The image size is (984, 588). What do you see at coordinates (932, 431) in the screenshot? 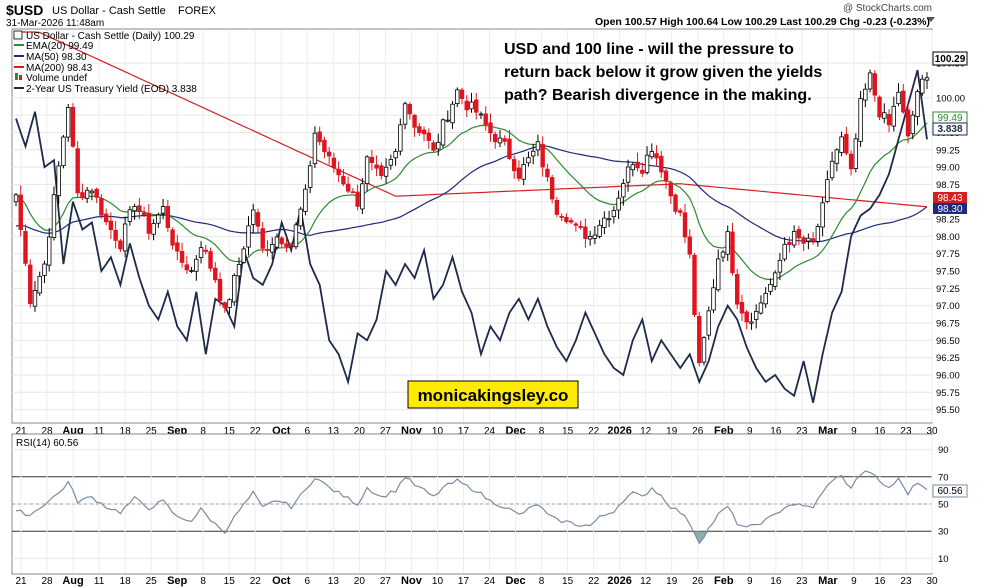
I see `x-tick-label: 30` at bounding box center [932, 431].